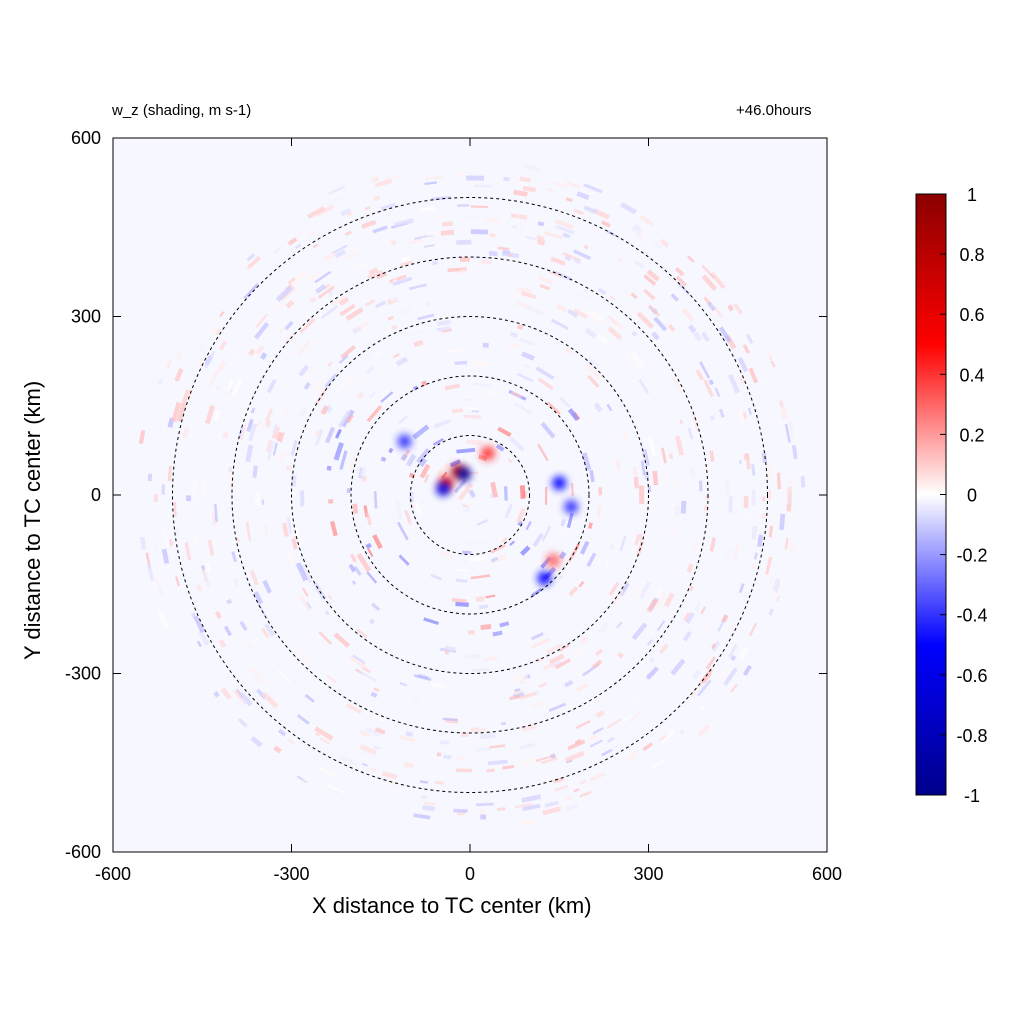  I want to click on colorbar-tick-label: 0.6, so click(971, 315).